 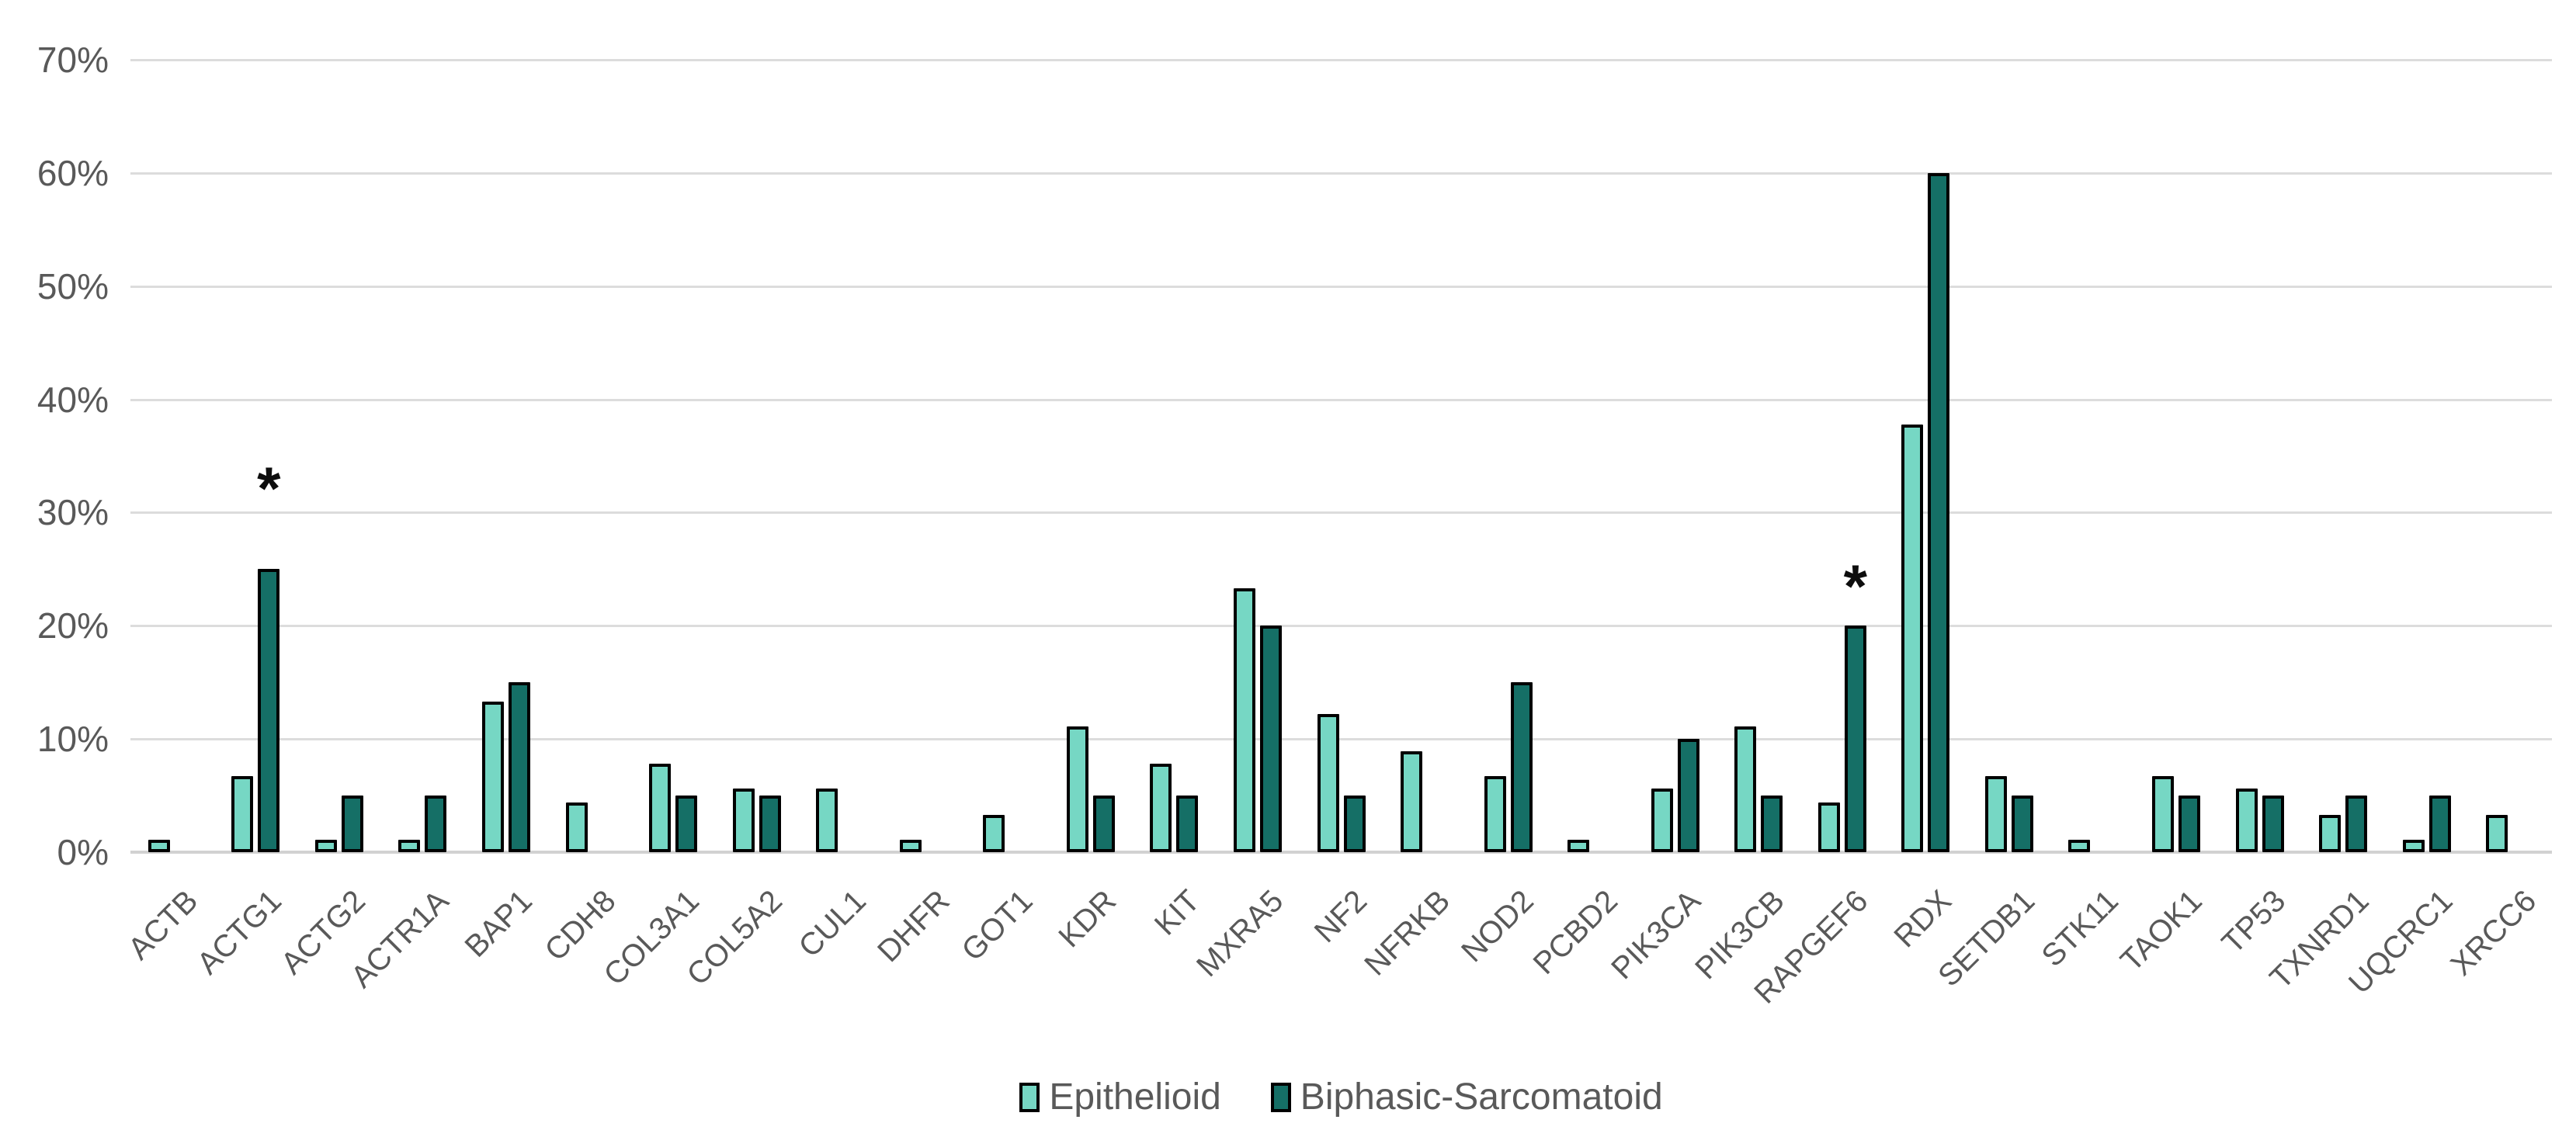 I want to click on bar-epithelioid-actg1, so click(x=242, y=814).